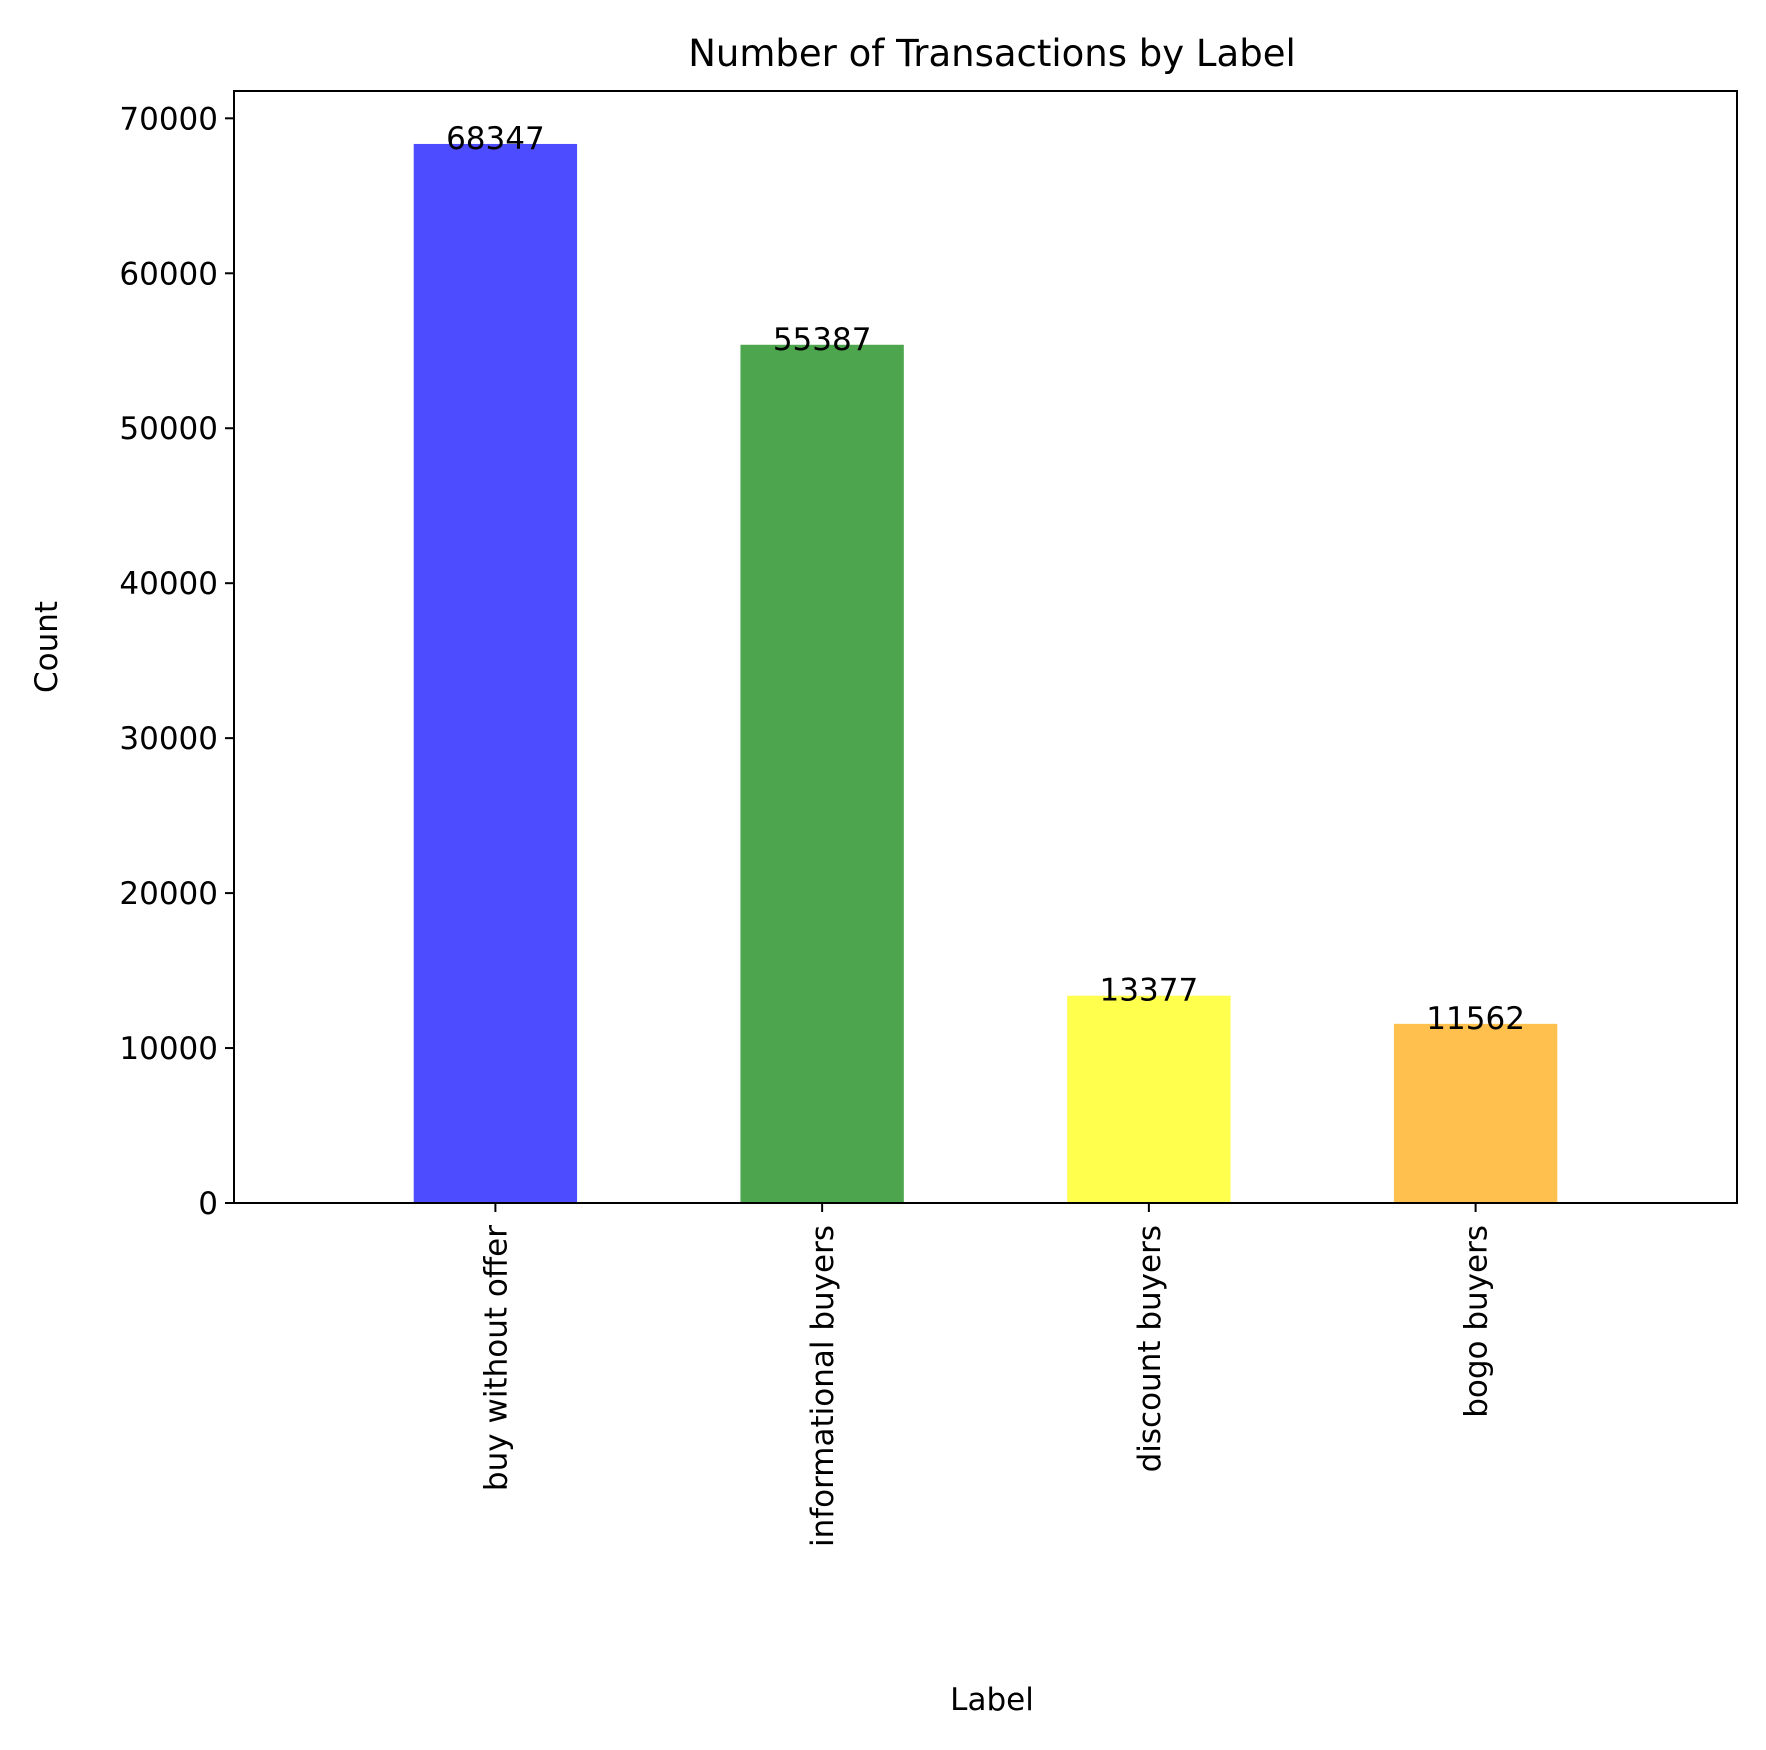 This screenshot has width=1766, height=1750. Describe the element at coordinates (991, 53) in the screenshot. I see `chart-title: Number of Transactions by Label` at that location.